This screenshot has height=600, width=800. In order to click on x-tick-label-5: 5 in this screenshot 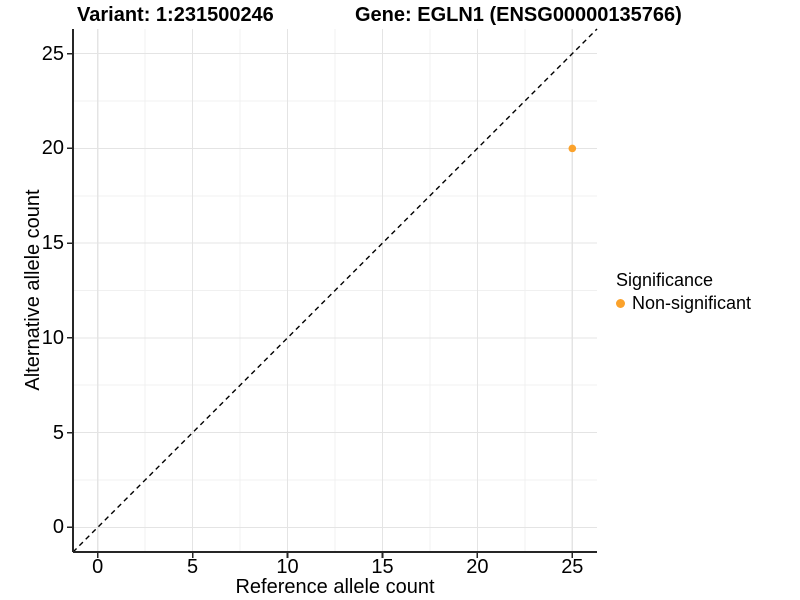, I will do `click(193, 567)`.